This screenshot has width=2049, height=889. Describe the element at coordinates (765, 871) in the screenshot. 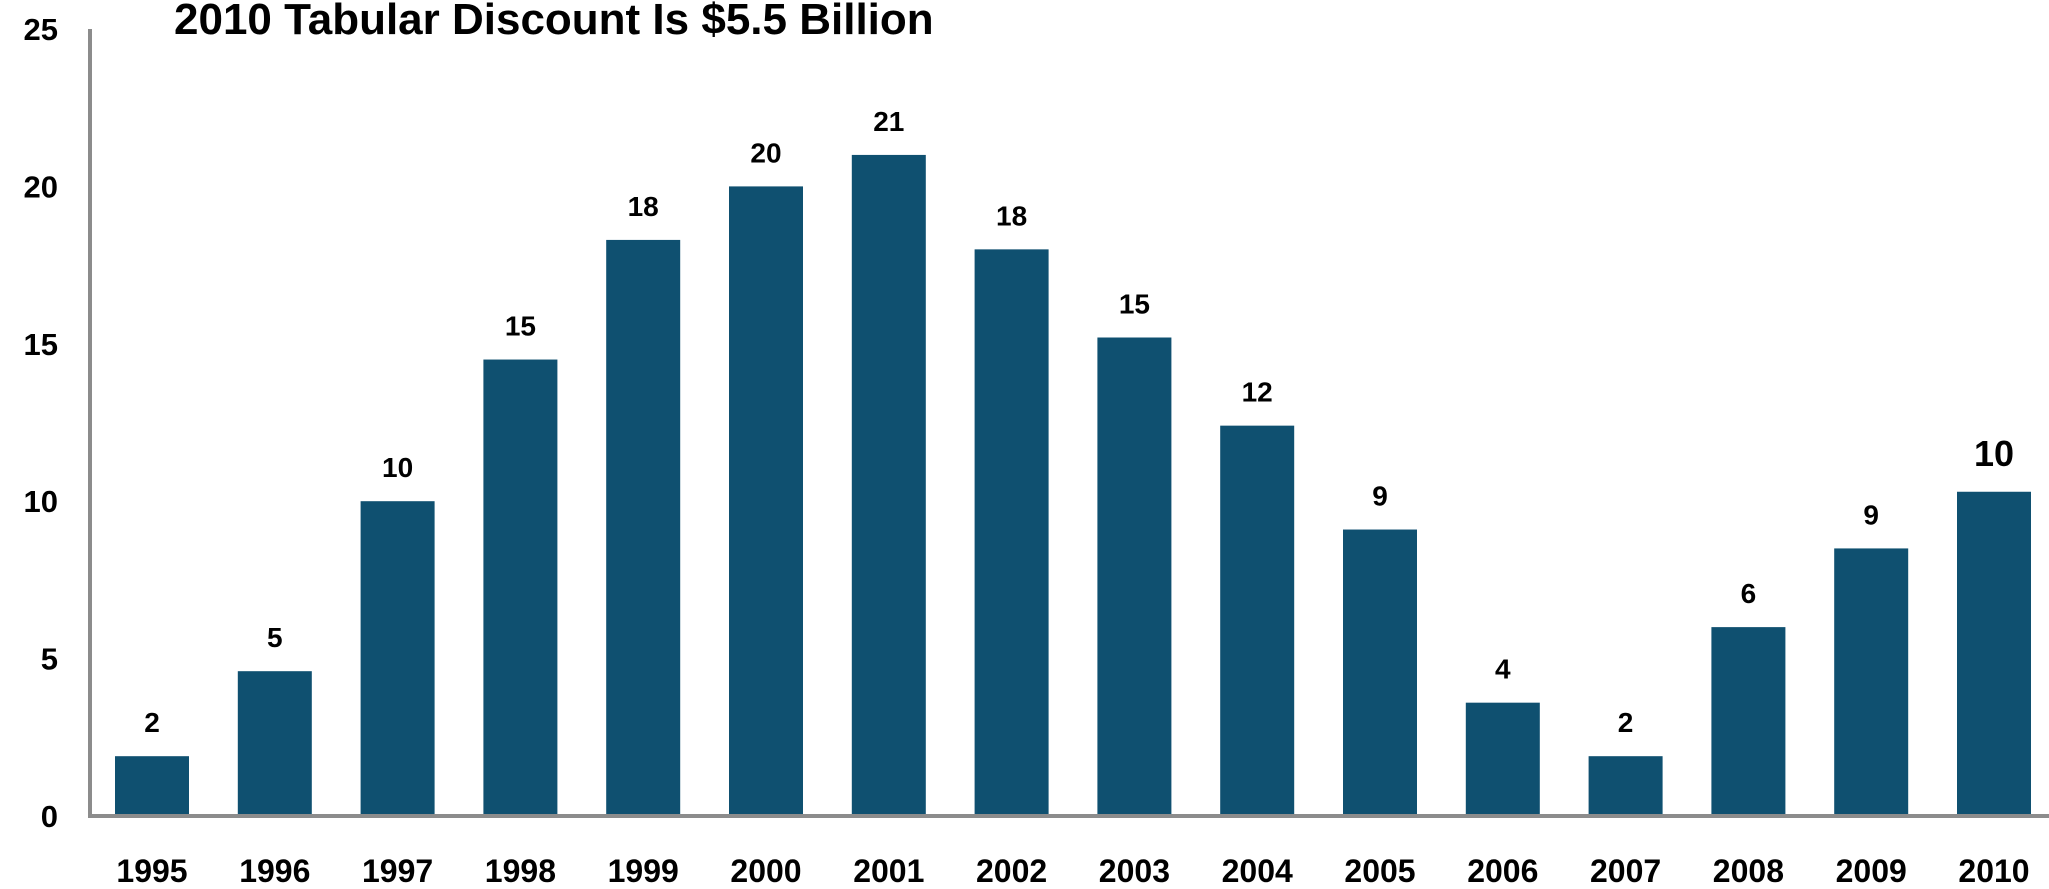

I see `x-tick-2000: 2000` at that location.